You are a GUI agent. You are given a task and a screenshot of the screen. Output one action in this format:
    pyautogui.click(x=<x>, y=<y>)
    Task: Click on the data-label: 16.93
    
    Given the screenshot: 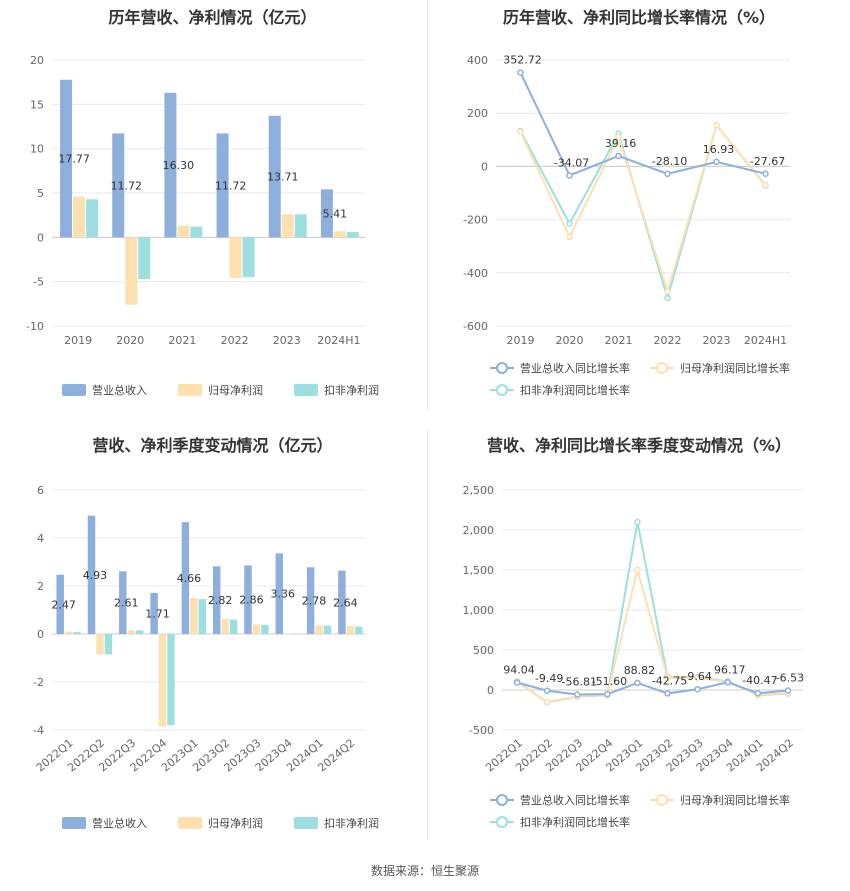 What is the action you would take?
    pyautogui.click(x=719, y=149)
    